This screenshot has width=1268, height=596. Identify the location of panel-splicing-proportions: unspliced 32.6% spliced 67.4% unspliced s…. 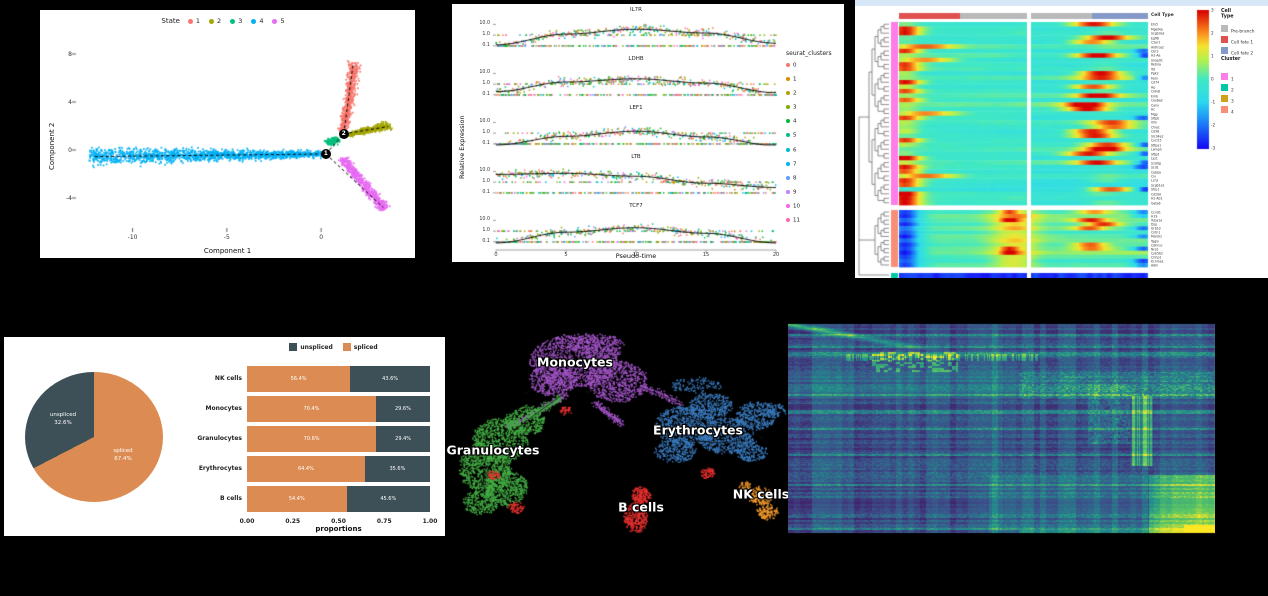
(224, 436).